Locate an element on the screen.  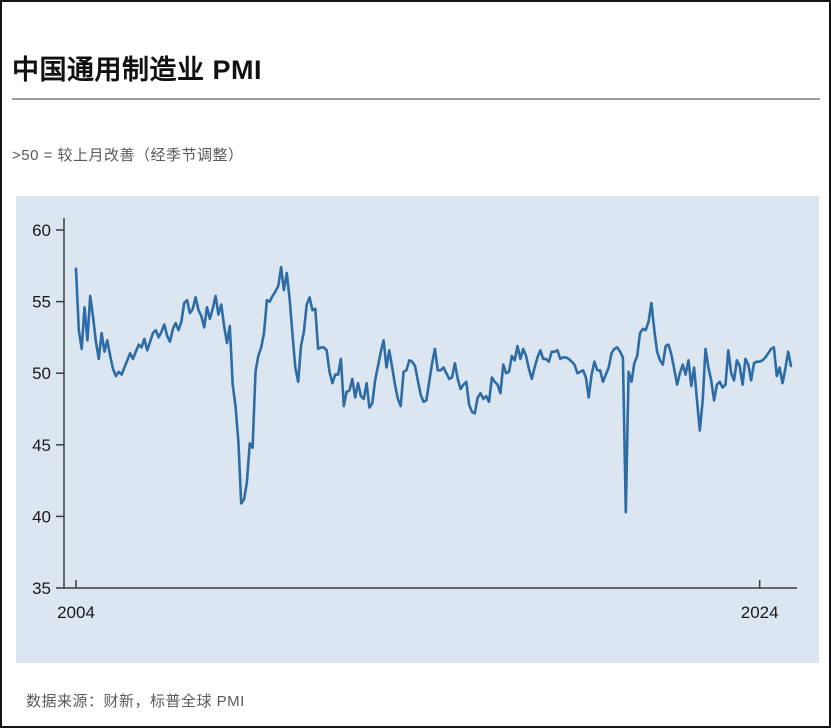
title-divider is located at coordinates (416, 99).